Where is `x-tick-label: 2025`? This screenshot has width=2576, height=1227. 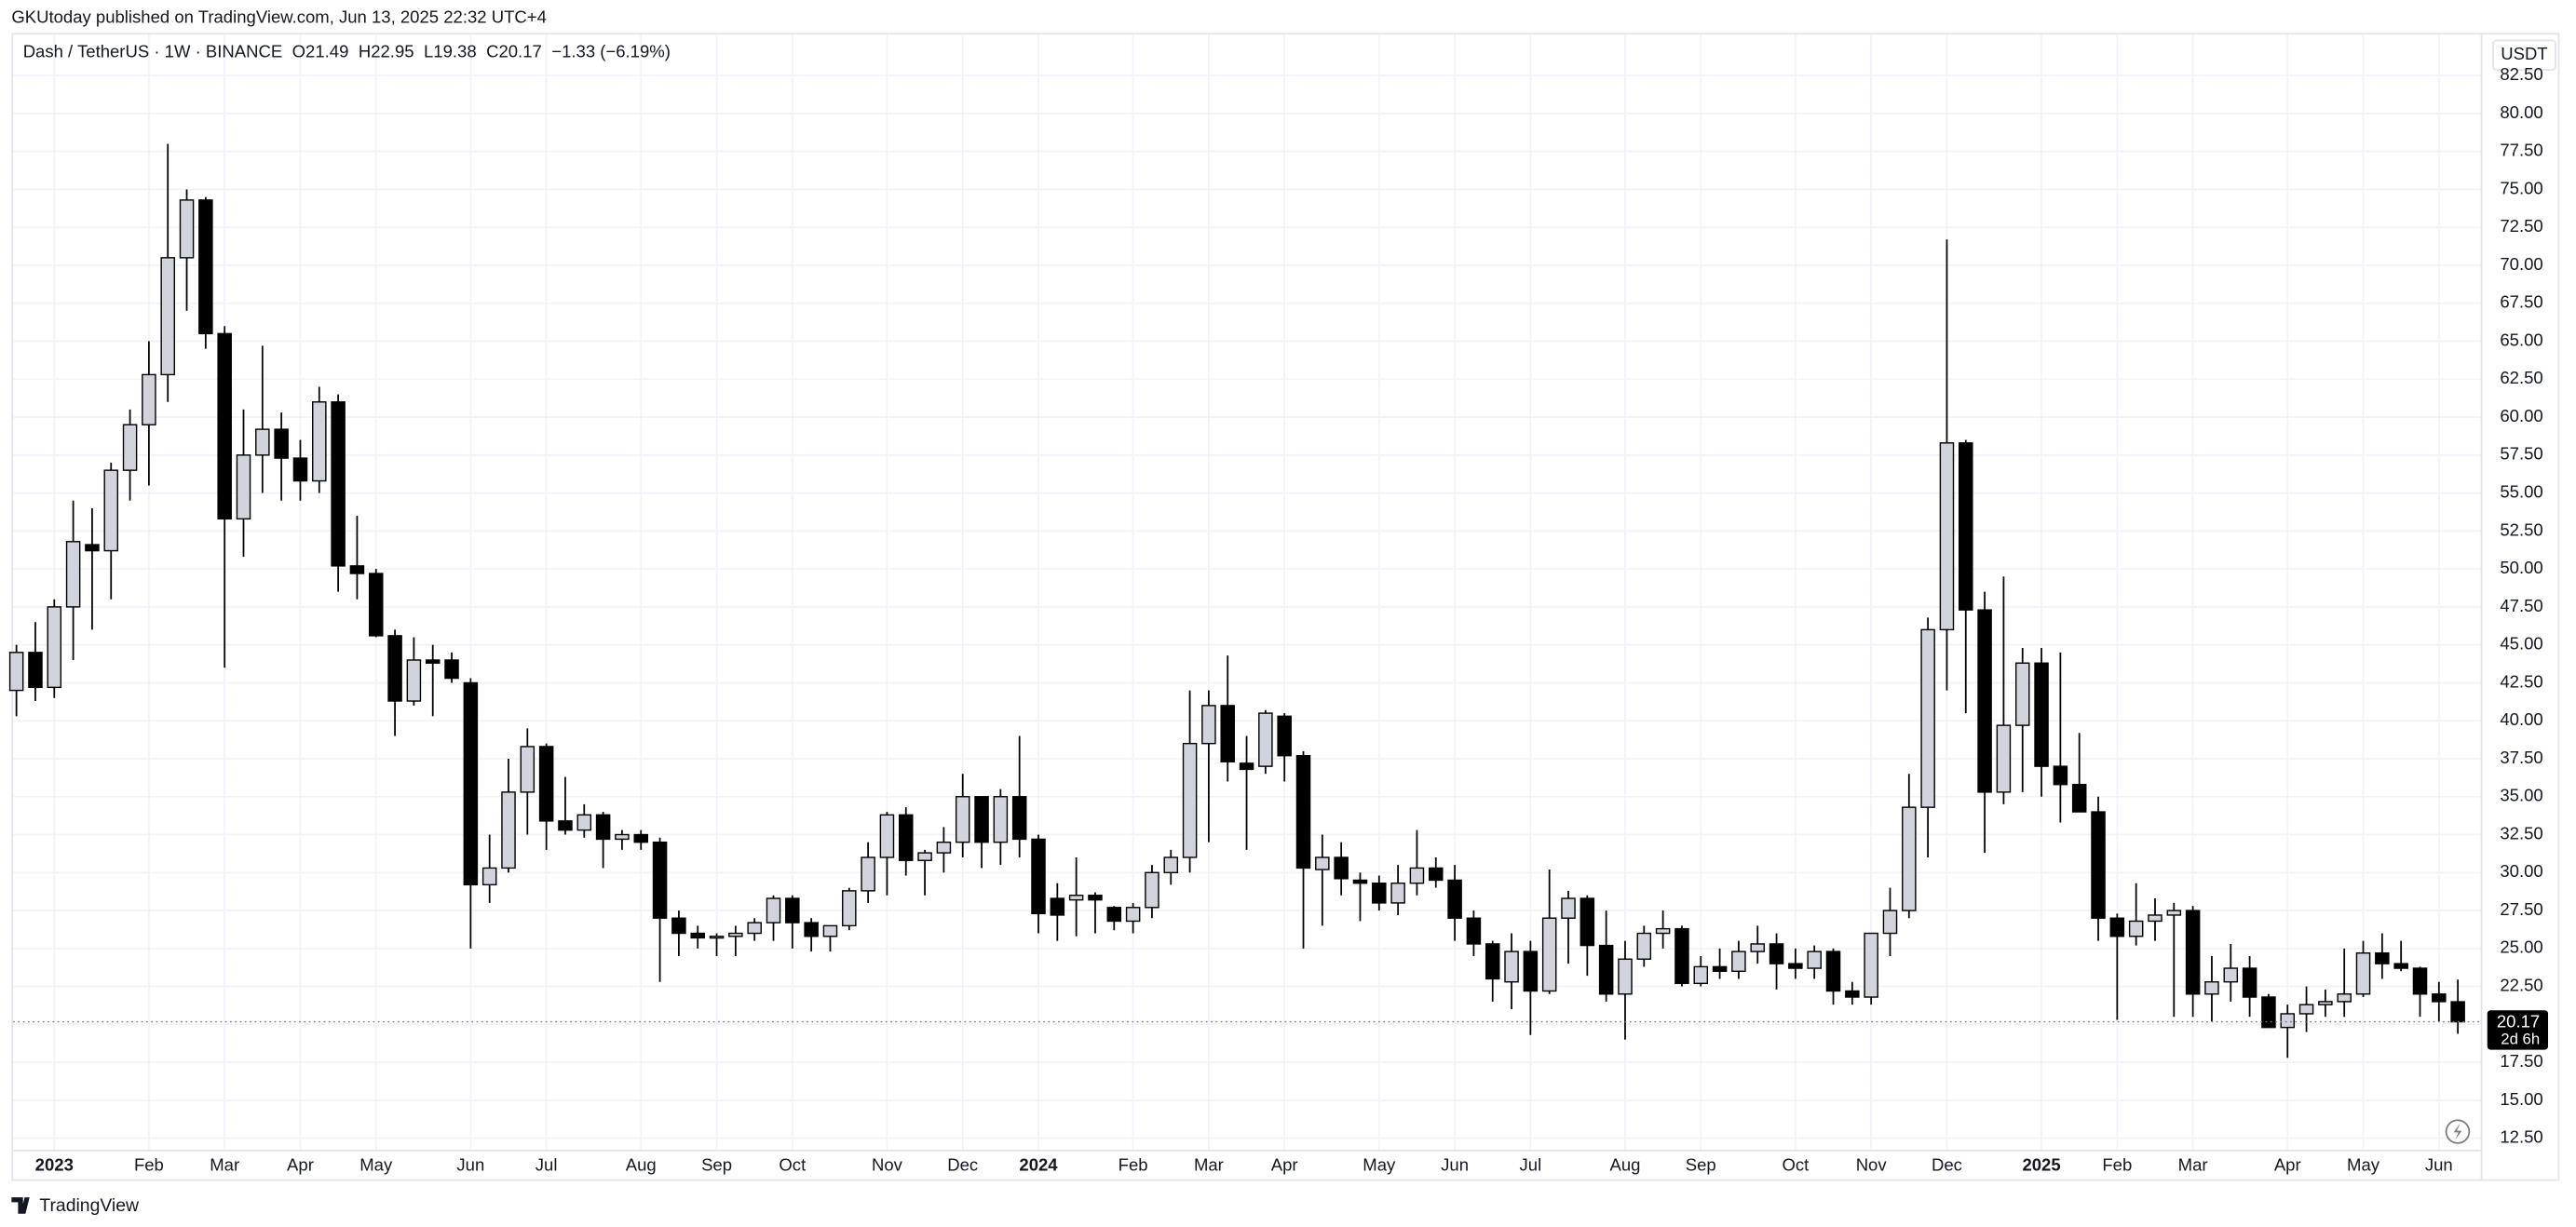
x-tick-label: 2025 is located at coordinates (2041, 1164).